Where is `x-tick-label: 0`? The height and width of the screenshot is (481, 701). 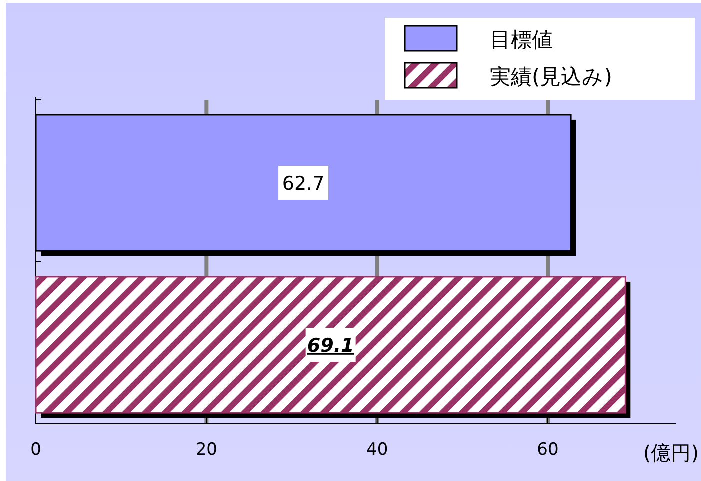
x-tick-label: 0 is located at coordinates (36, 450).